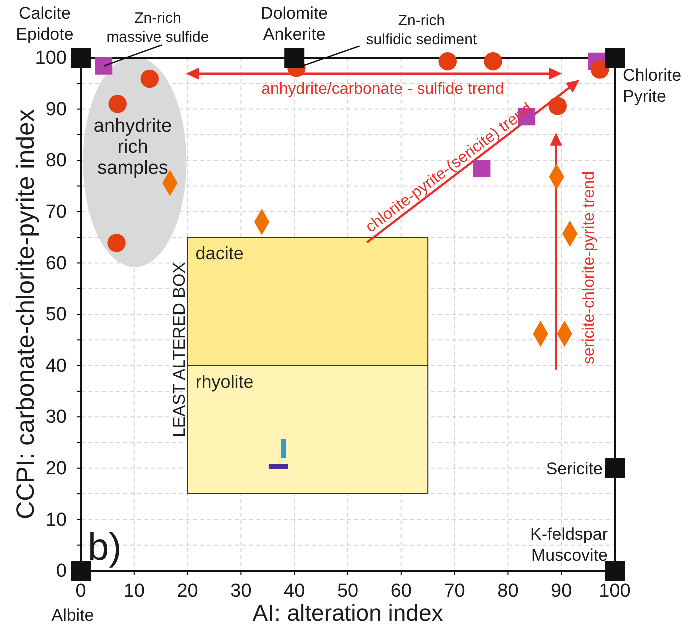  I want to click on annotation: anhydrite/carbonate - sulfide trend, so click(383, 89).